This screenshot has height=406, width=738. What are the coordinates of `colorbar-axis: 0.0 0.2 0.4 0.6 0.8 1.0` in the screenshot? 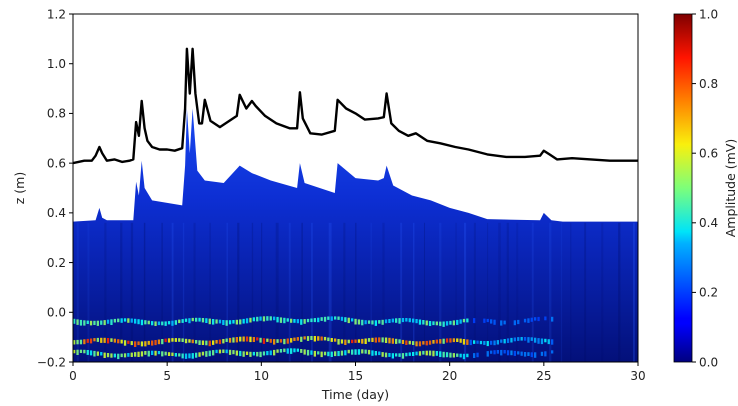 It's located at (705, 188).